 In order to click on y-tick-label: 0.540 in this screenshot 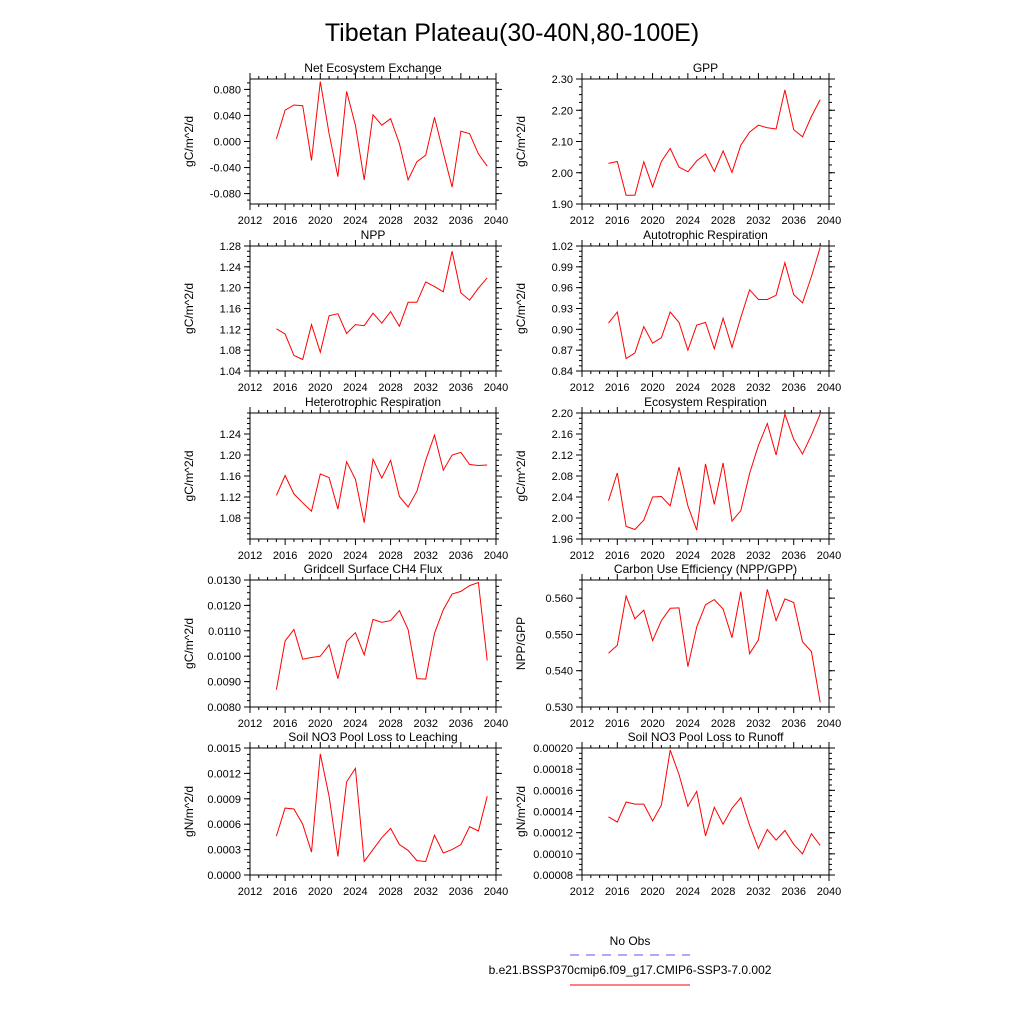, I will do `click(559, 672)`.